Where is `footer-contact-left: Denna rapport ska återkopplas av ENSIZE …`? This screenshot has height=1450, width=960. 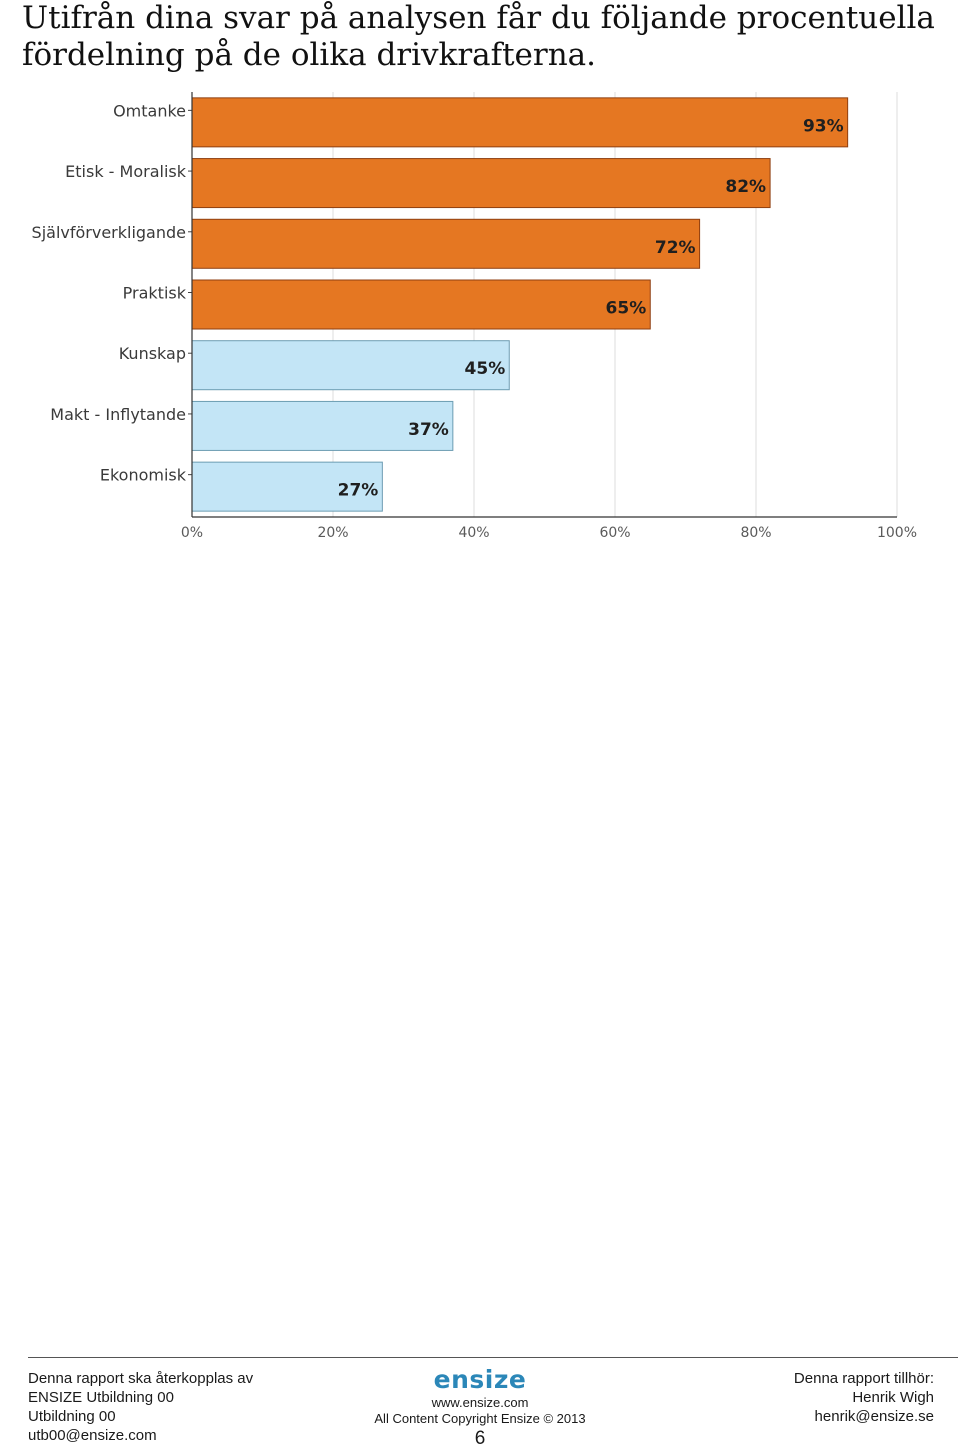
footer-contact-left: Denna rapport ska återkopplas av ENSIZE … is located at coordinates (140, 1407).